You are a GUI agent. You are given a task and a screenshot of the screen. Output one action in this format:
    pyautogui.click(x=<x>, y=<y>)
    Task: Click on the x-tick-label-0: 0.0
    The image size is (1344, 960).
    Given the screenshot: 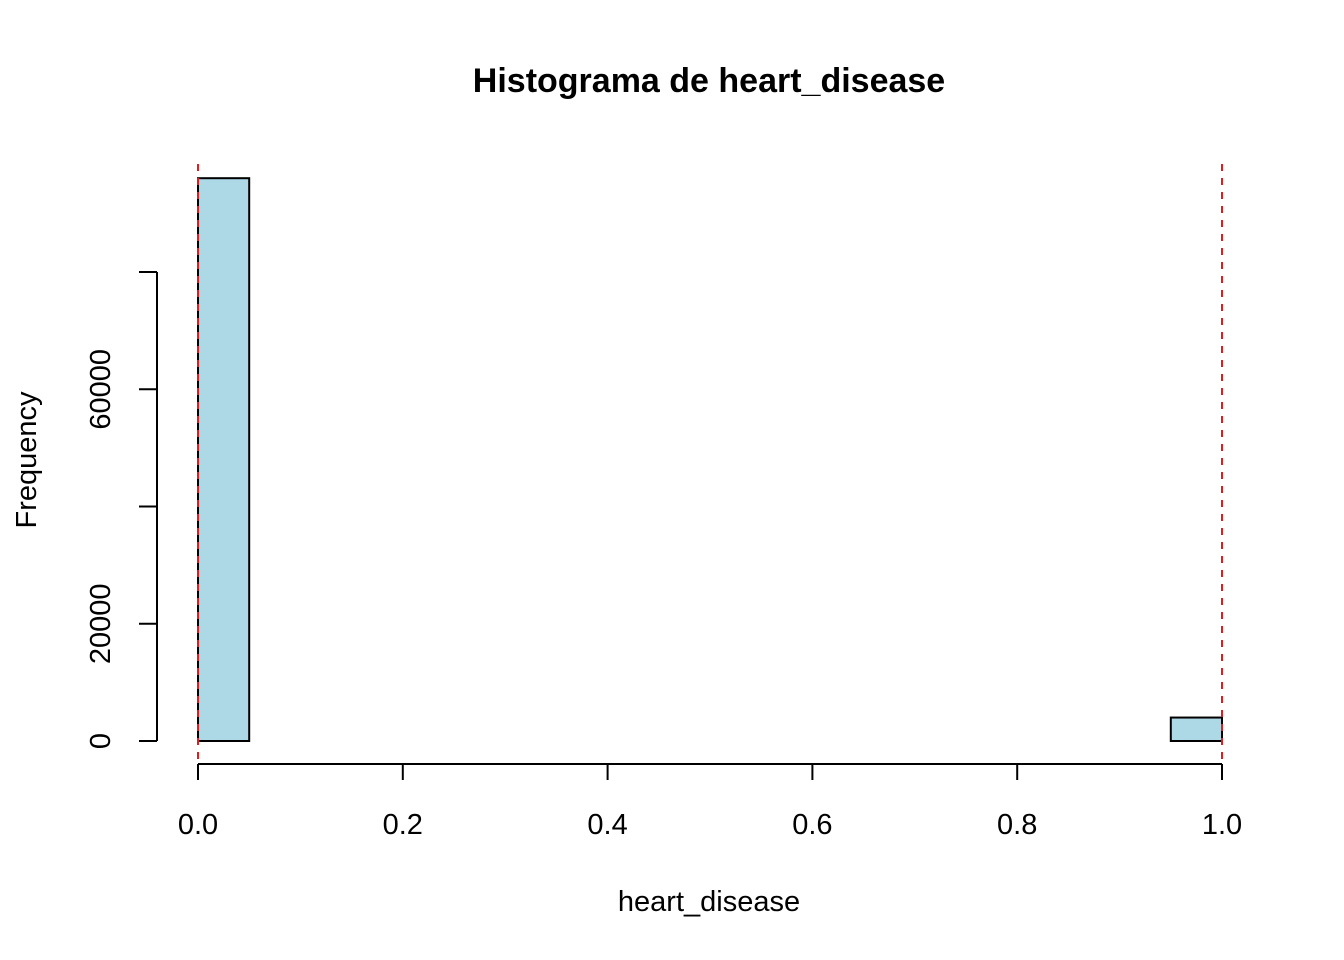 What is the action you would take?
    pyautogui.click(x=198, y=825)
    